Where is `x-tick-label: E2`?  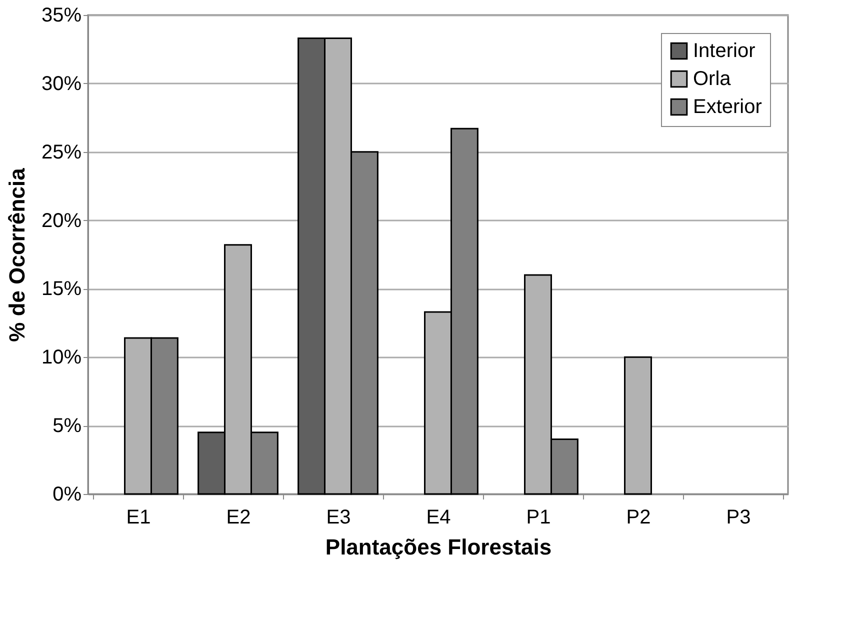
x-tick-label: E2 is located at coordinates (238, 517).